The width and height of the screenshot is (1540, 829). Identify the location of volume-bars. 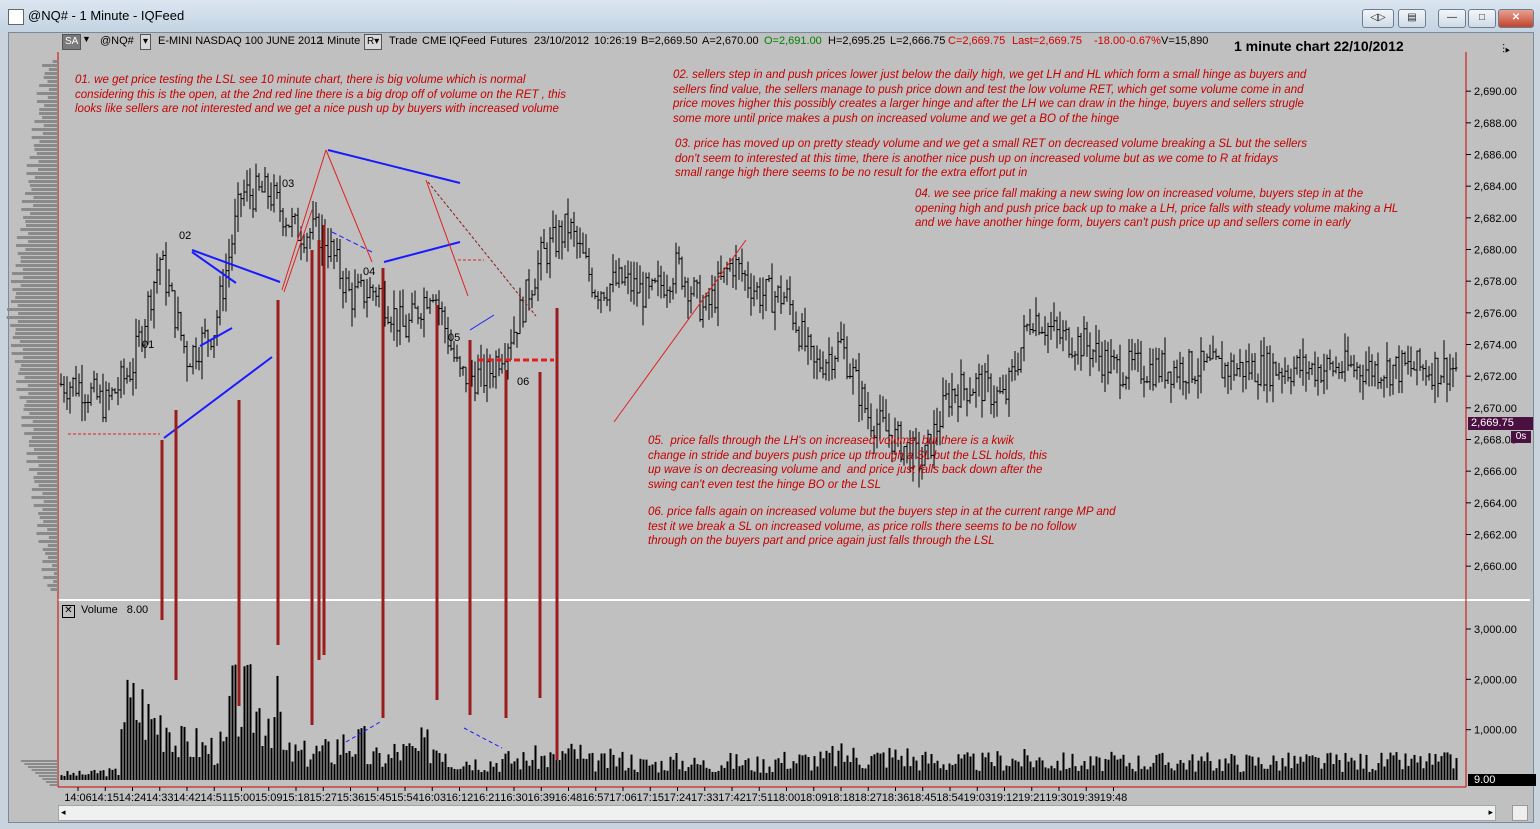
(759, 722).